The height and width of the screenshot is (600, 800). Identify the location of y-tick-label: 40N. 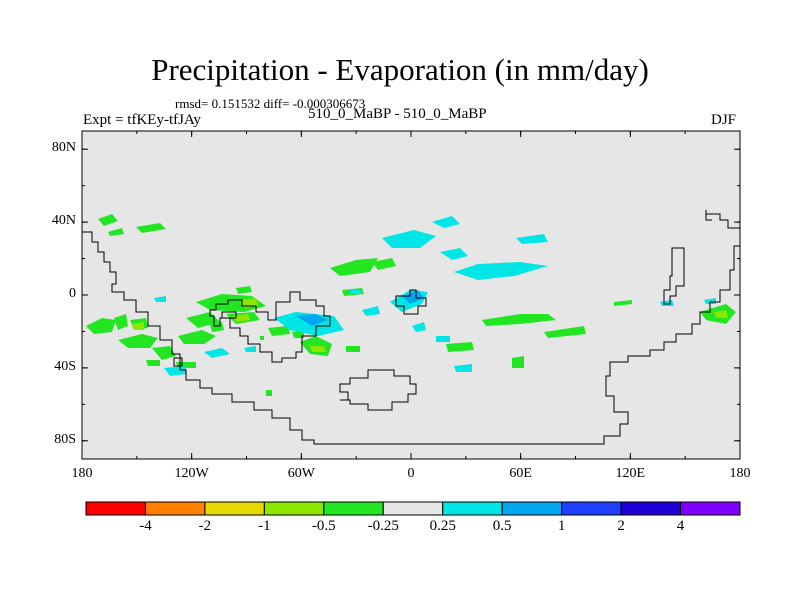
(63, 221).